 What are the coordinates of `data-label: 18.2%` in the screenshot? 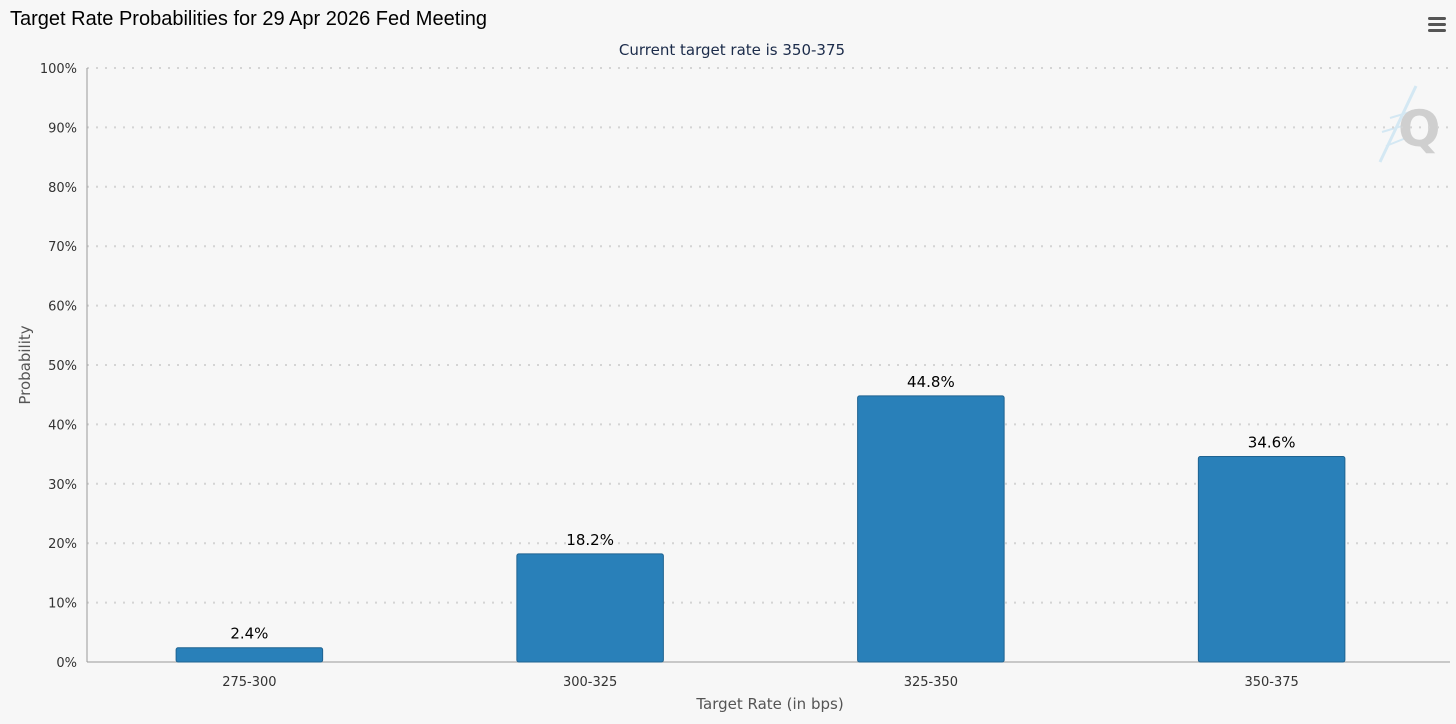 It's located at (590, 540).